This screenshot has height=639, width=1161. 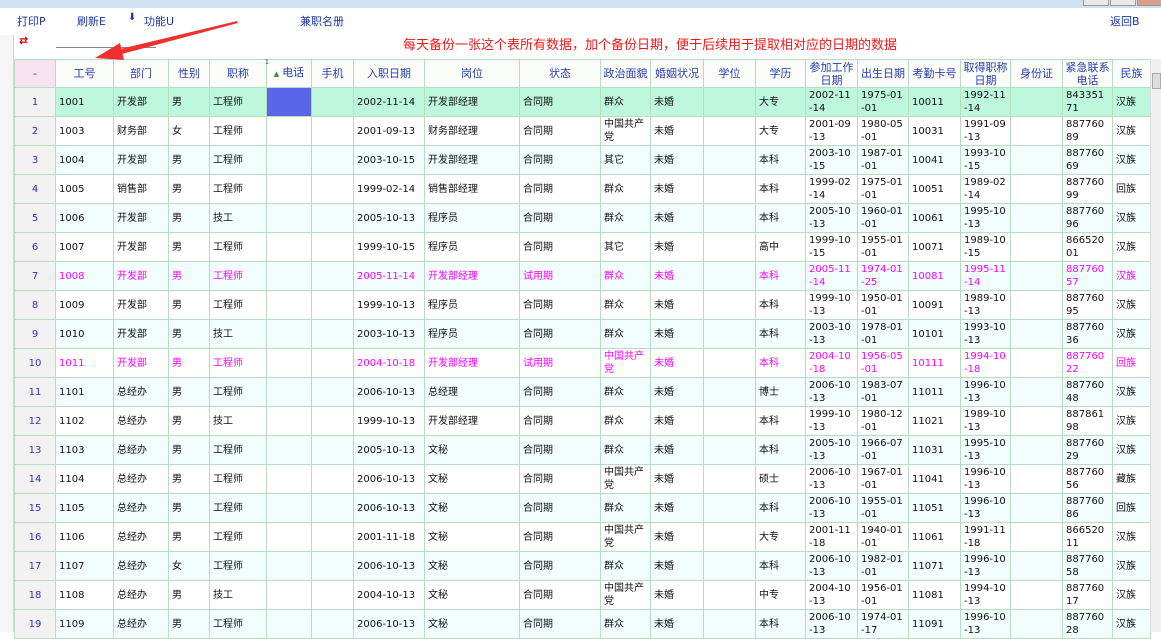 I want to click on table-cell: 大专, so click(x=780, y=102).